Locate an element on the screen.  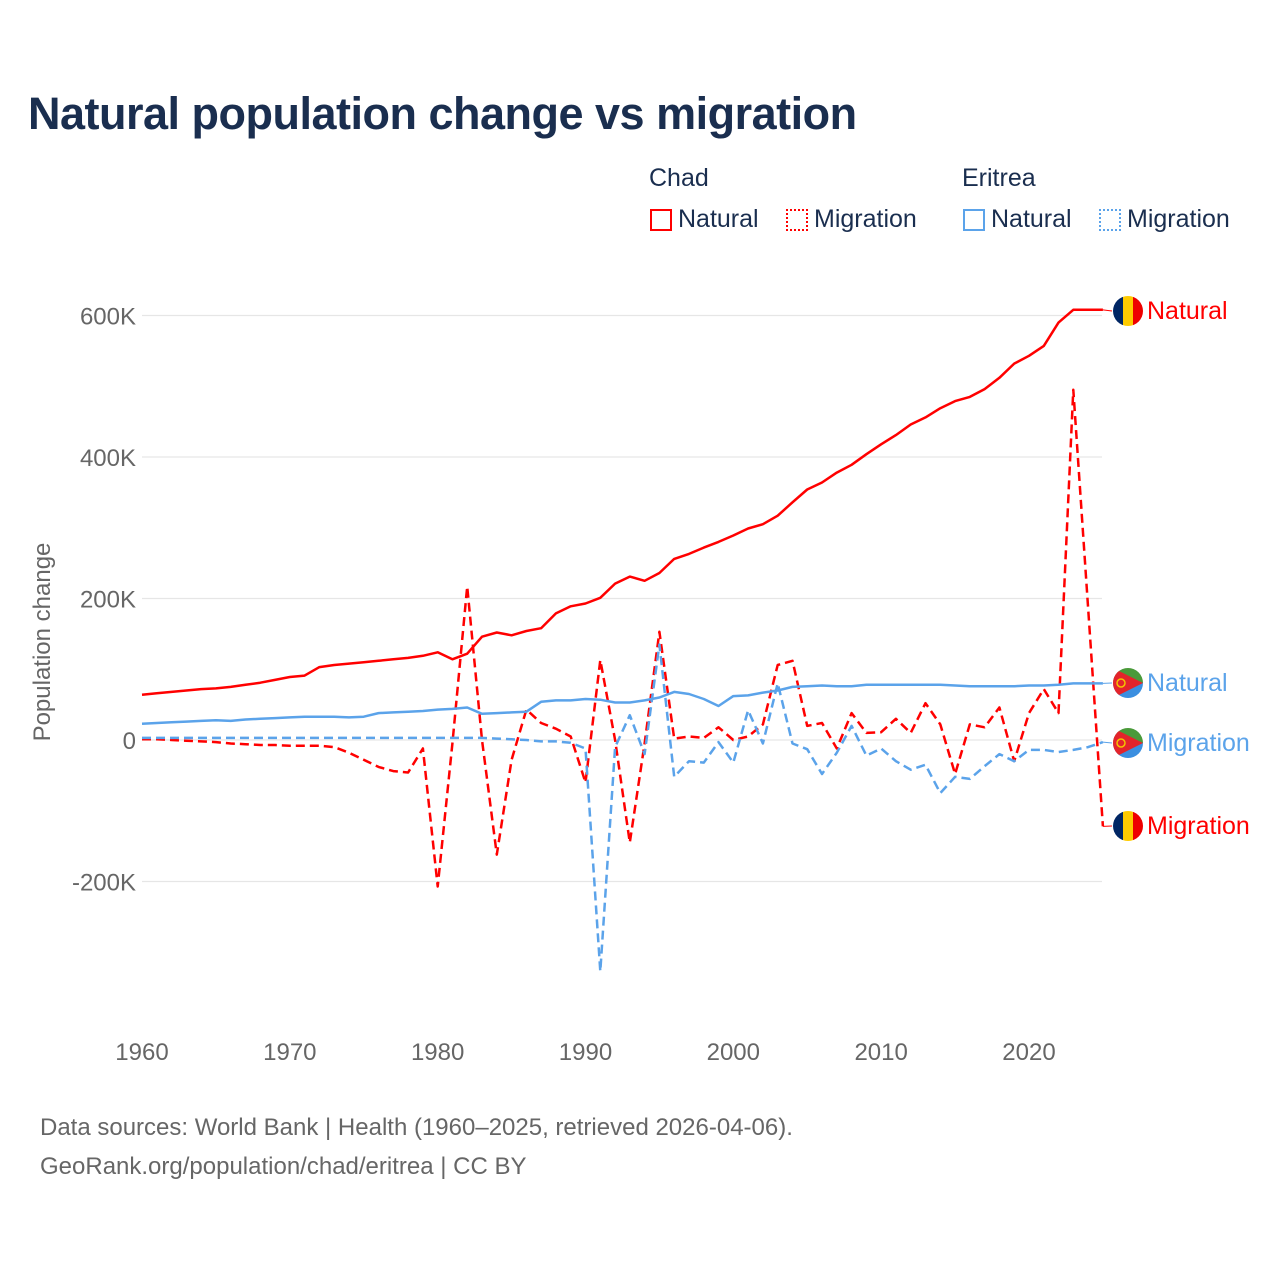
y-axis-label: Population change is located at coordinates (42, 642).